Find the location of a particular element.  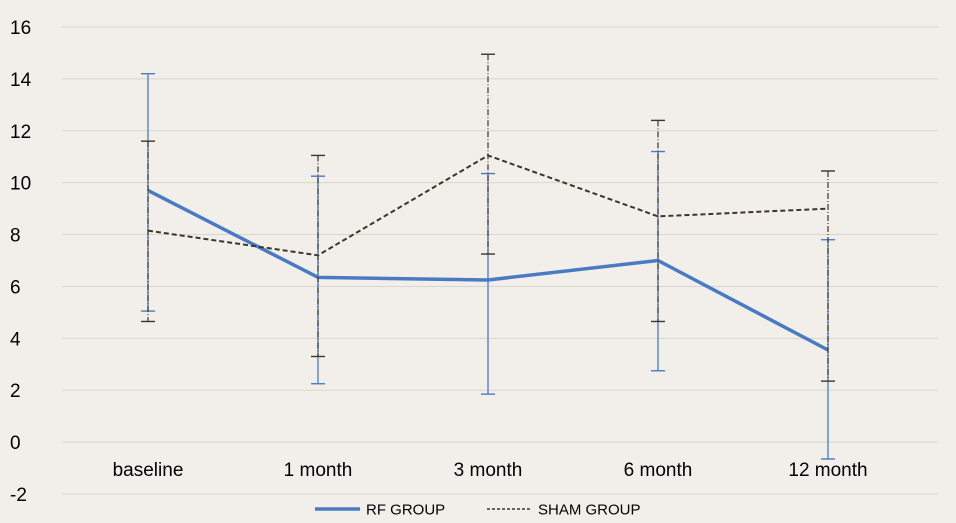

x-tick-label: 1 month is located at coordinates (318, 470).